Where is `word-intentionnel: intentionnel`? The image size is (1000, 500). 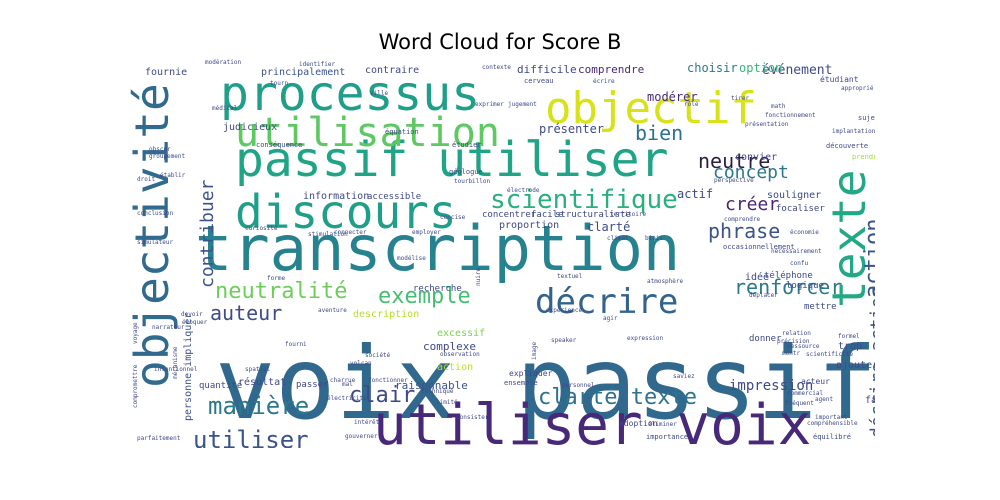 word-intentionnel: intentionnel is located at coordinates (176, 369).